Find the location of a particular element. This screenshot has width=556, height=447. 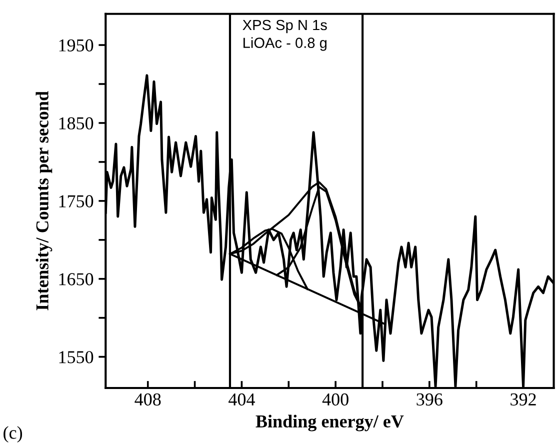

annotation: XPS Sp N 1s LiOAc - 0.8 g is located at coordinates (284, 35).